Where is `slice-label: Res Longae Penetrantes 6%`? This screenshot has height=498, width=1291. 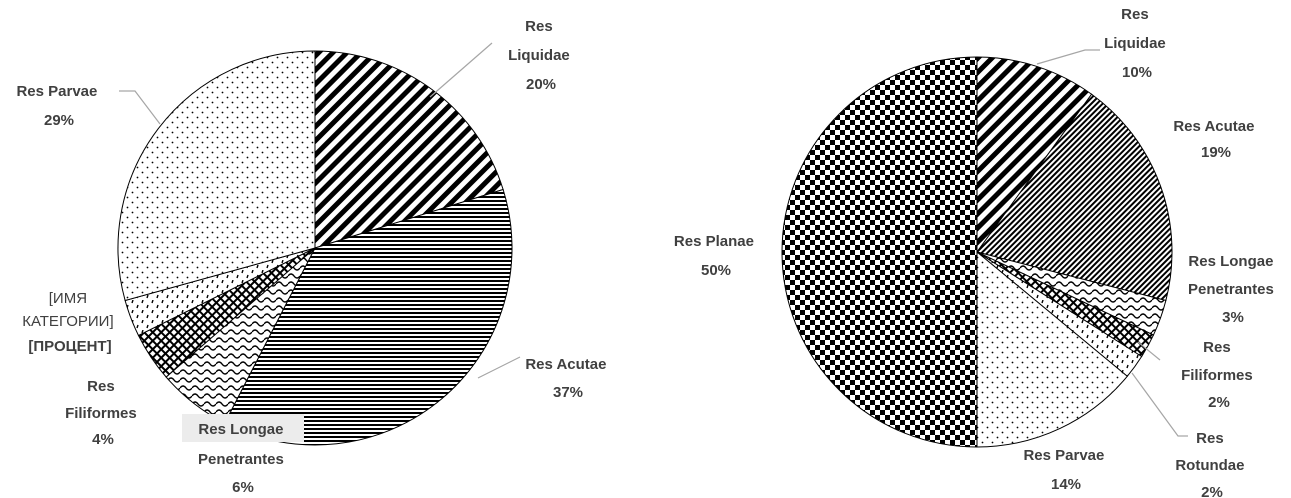 slice-label: Res Longae Penetrantes 6% is located at coordinates (243, 458).